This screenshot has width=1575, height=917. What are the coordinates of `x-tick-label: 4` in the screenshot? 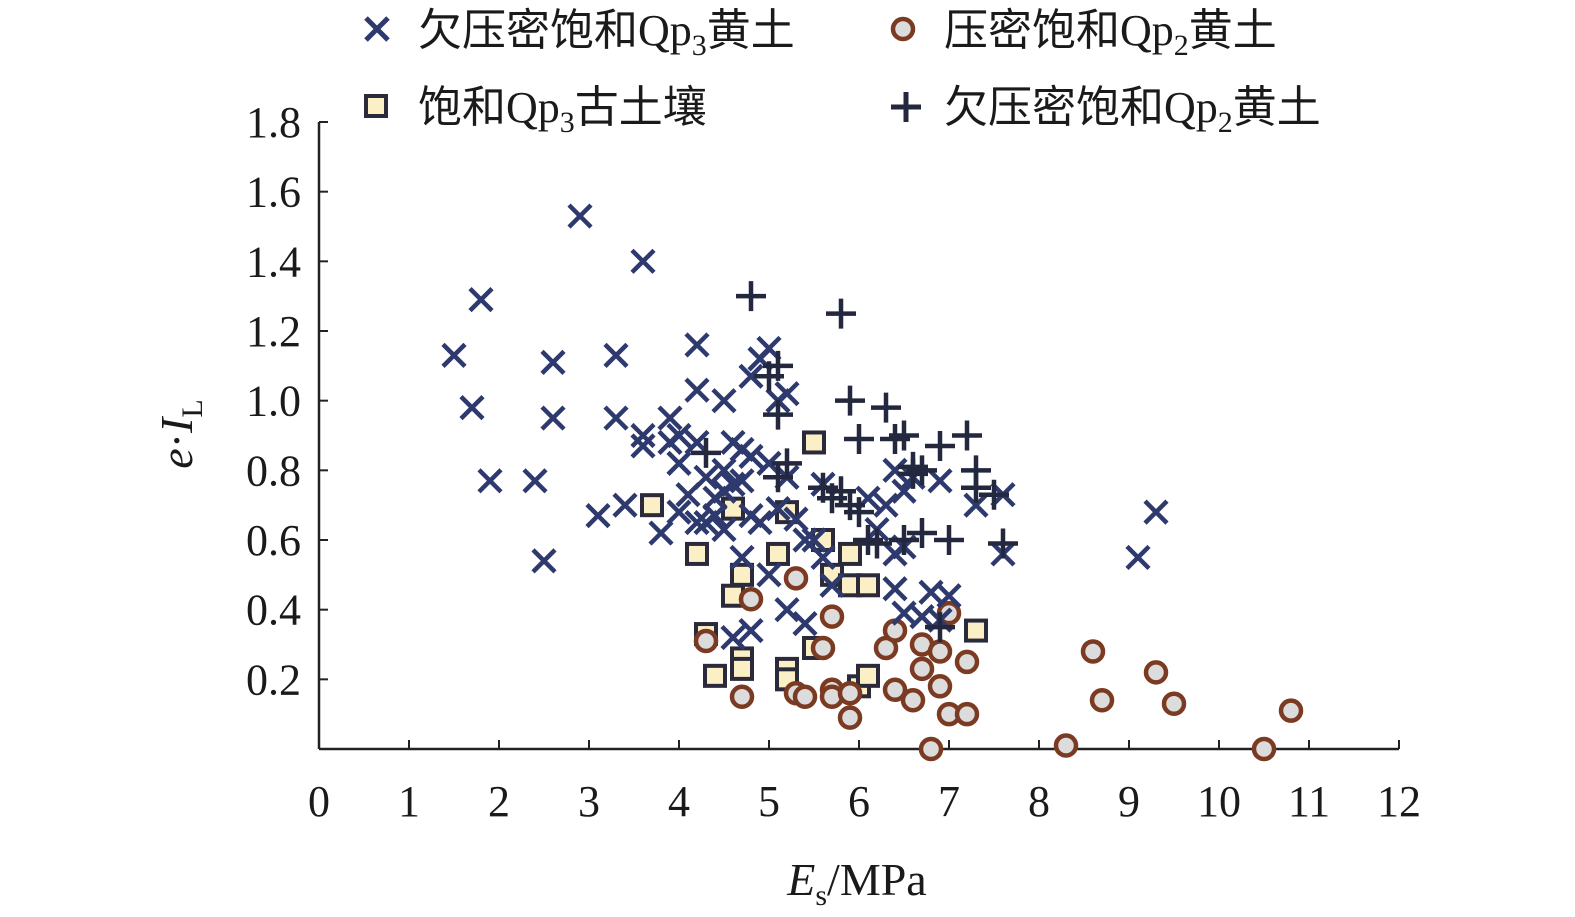 It's located at (679, 801).